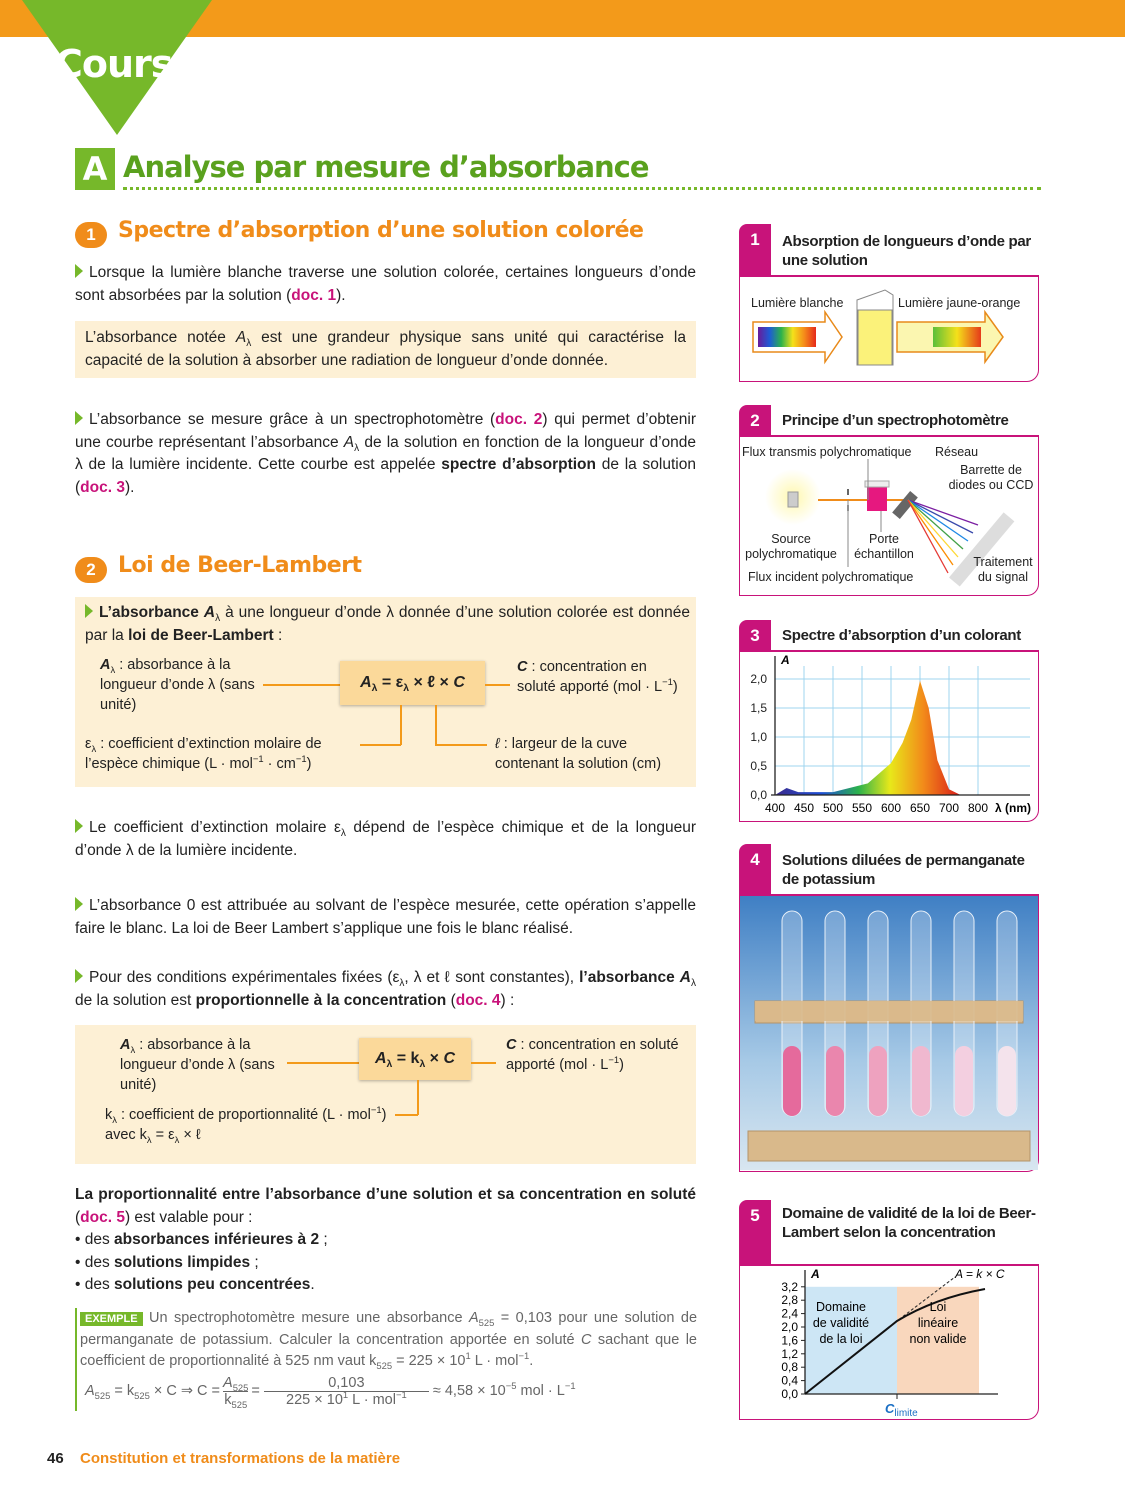 Image resolution: width=1125 pixels, height=1500 pixels. What do you see at coordinates (851, 1340) in the screenshot?
I see `valid-zone` at bounding box center [851, 1340].